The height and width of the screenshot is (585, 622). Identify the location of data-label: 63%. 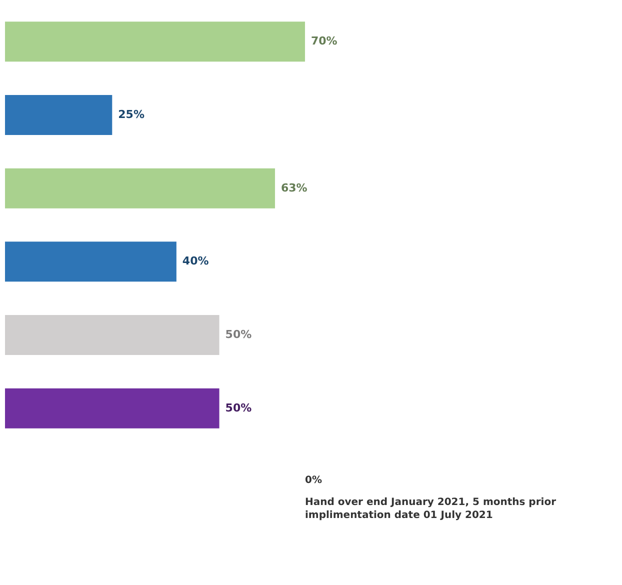
(294, 187).